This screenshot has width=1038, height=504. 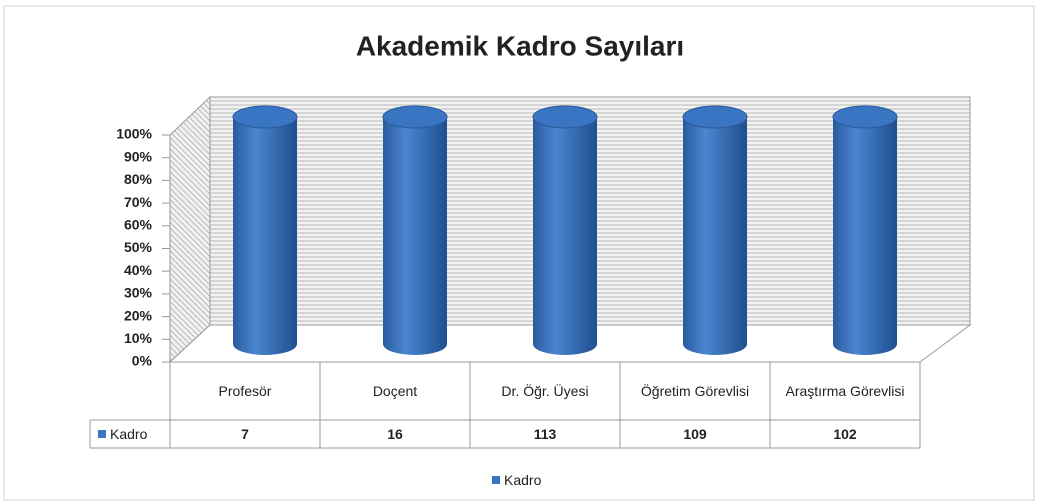 What do you see at coordinates (545, 434) in the screenshot?
I see `table-value: 113` at bounding box center [545, 434].